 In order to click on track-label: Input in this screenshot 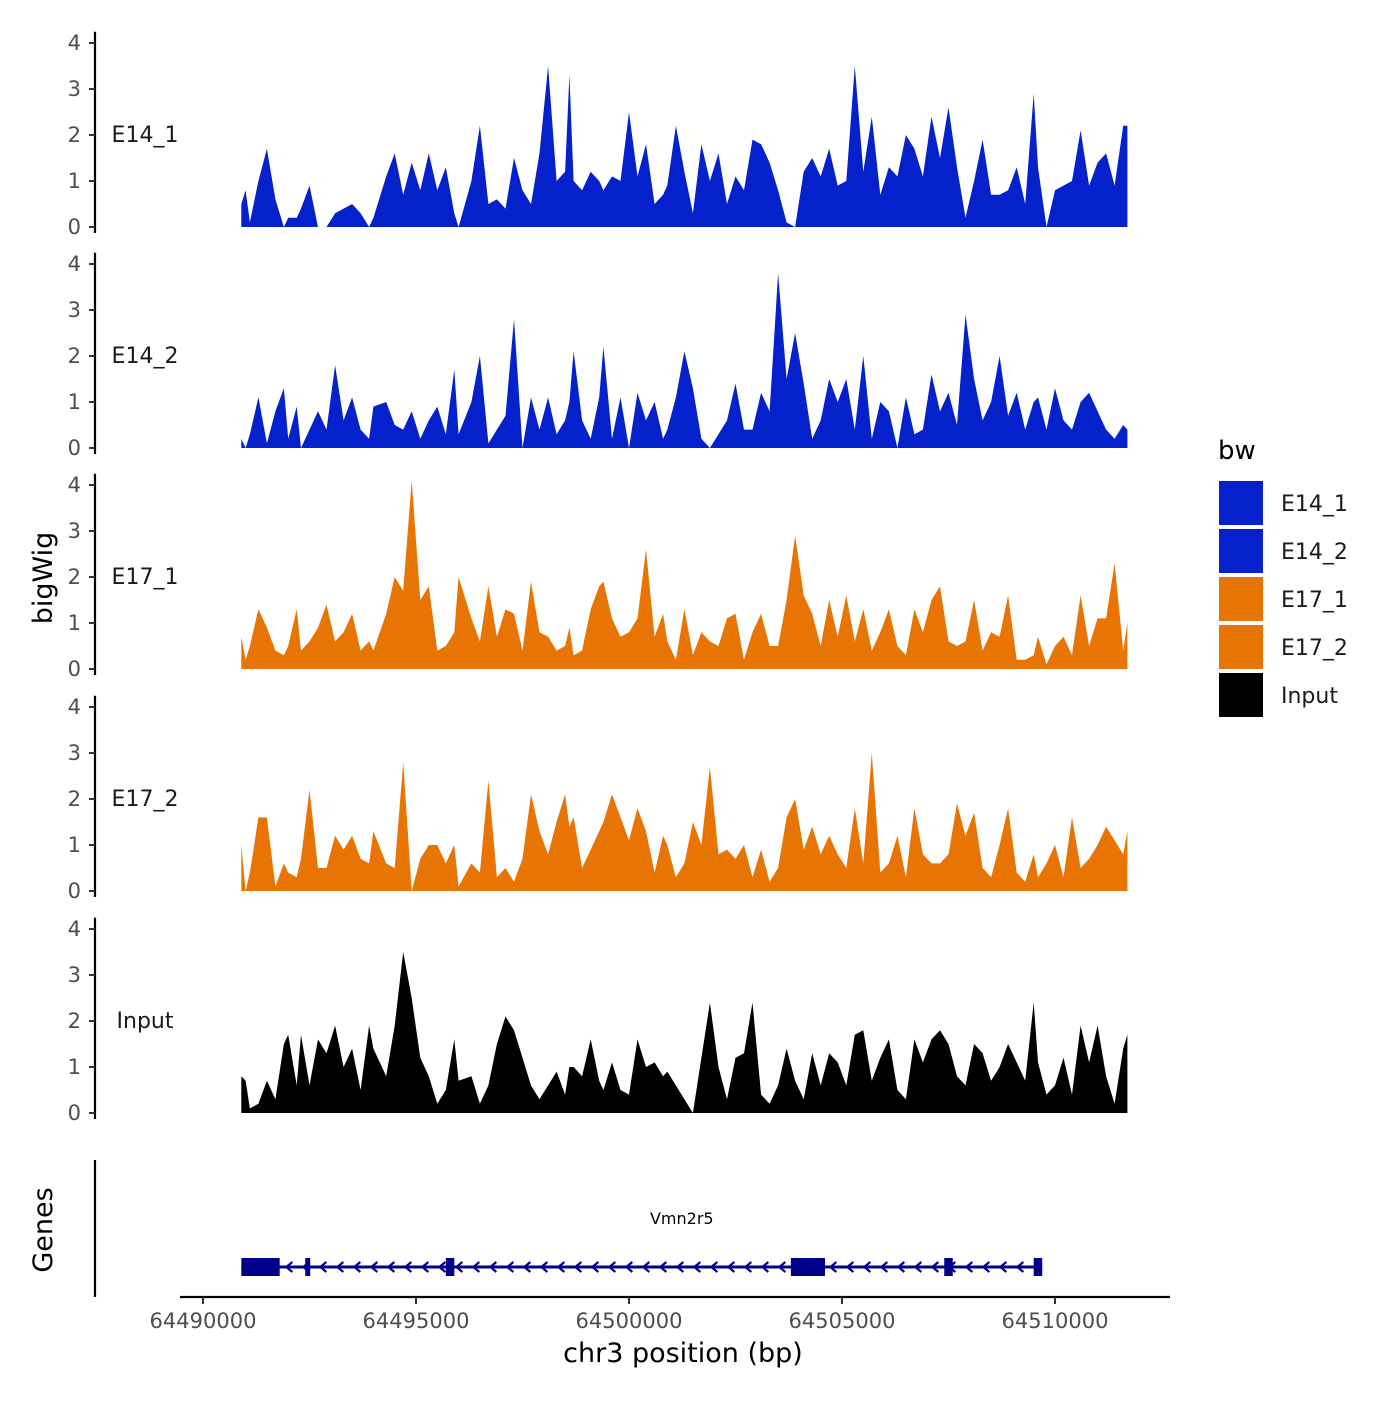, I will do `click(145, 1021)`.